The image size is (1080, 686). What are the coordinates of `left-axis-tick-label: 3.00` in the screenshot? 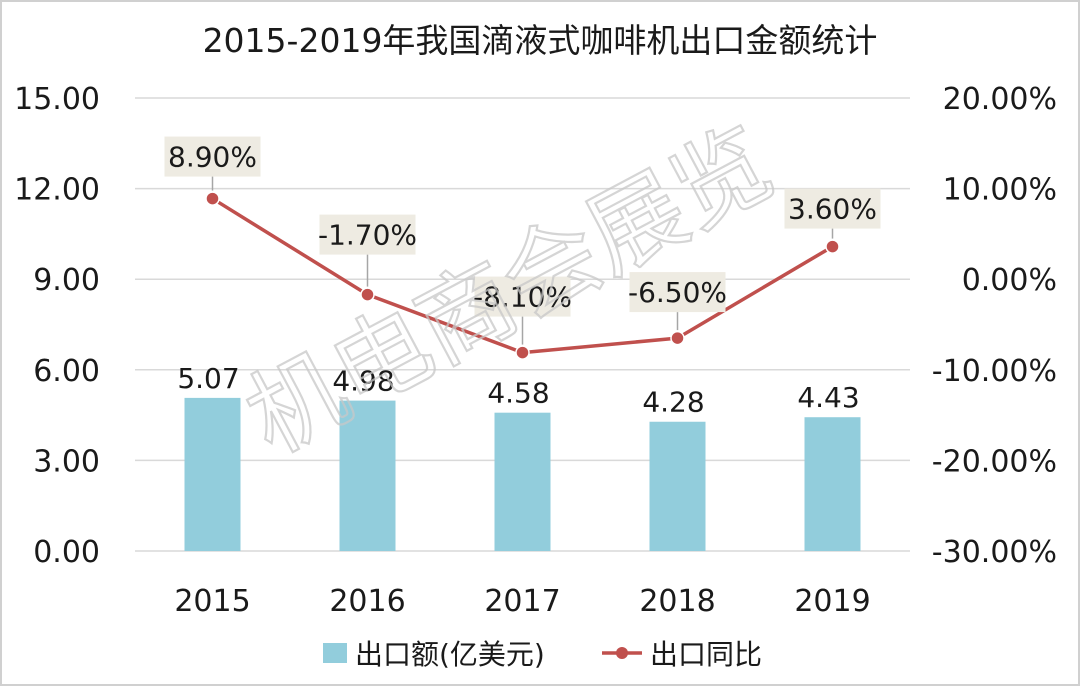 It's located at (66, 461).